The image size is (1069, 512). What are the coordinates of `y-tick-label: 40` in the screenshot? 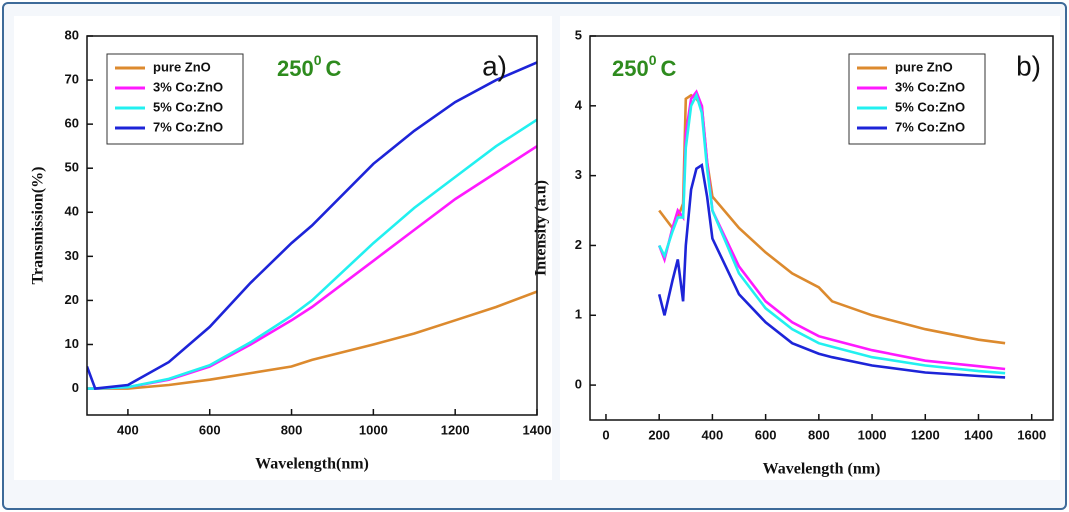 It's located at (72, 211).